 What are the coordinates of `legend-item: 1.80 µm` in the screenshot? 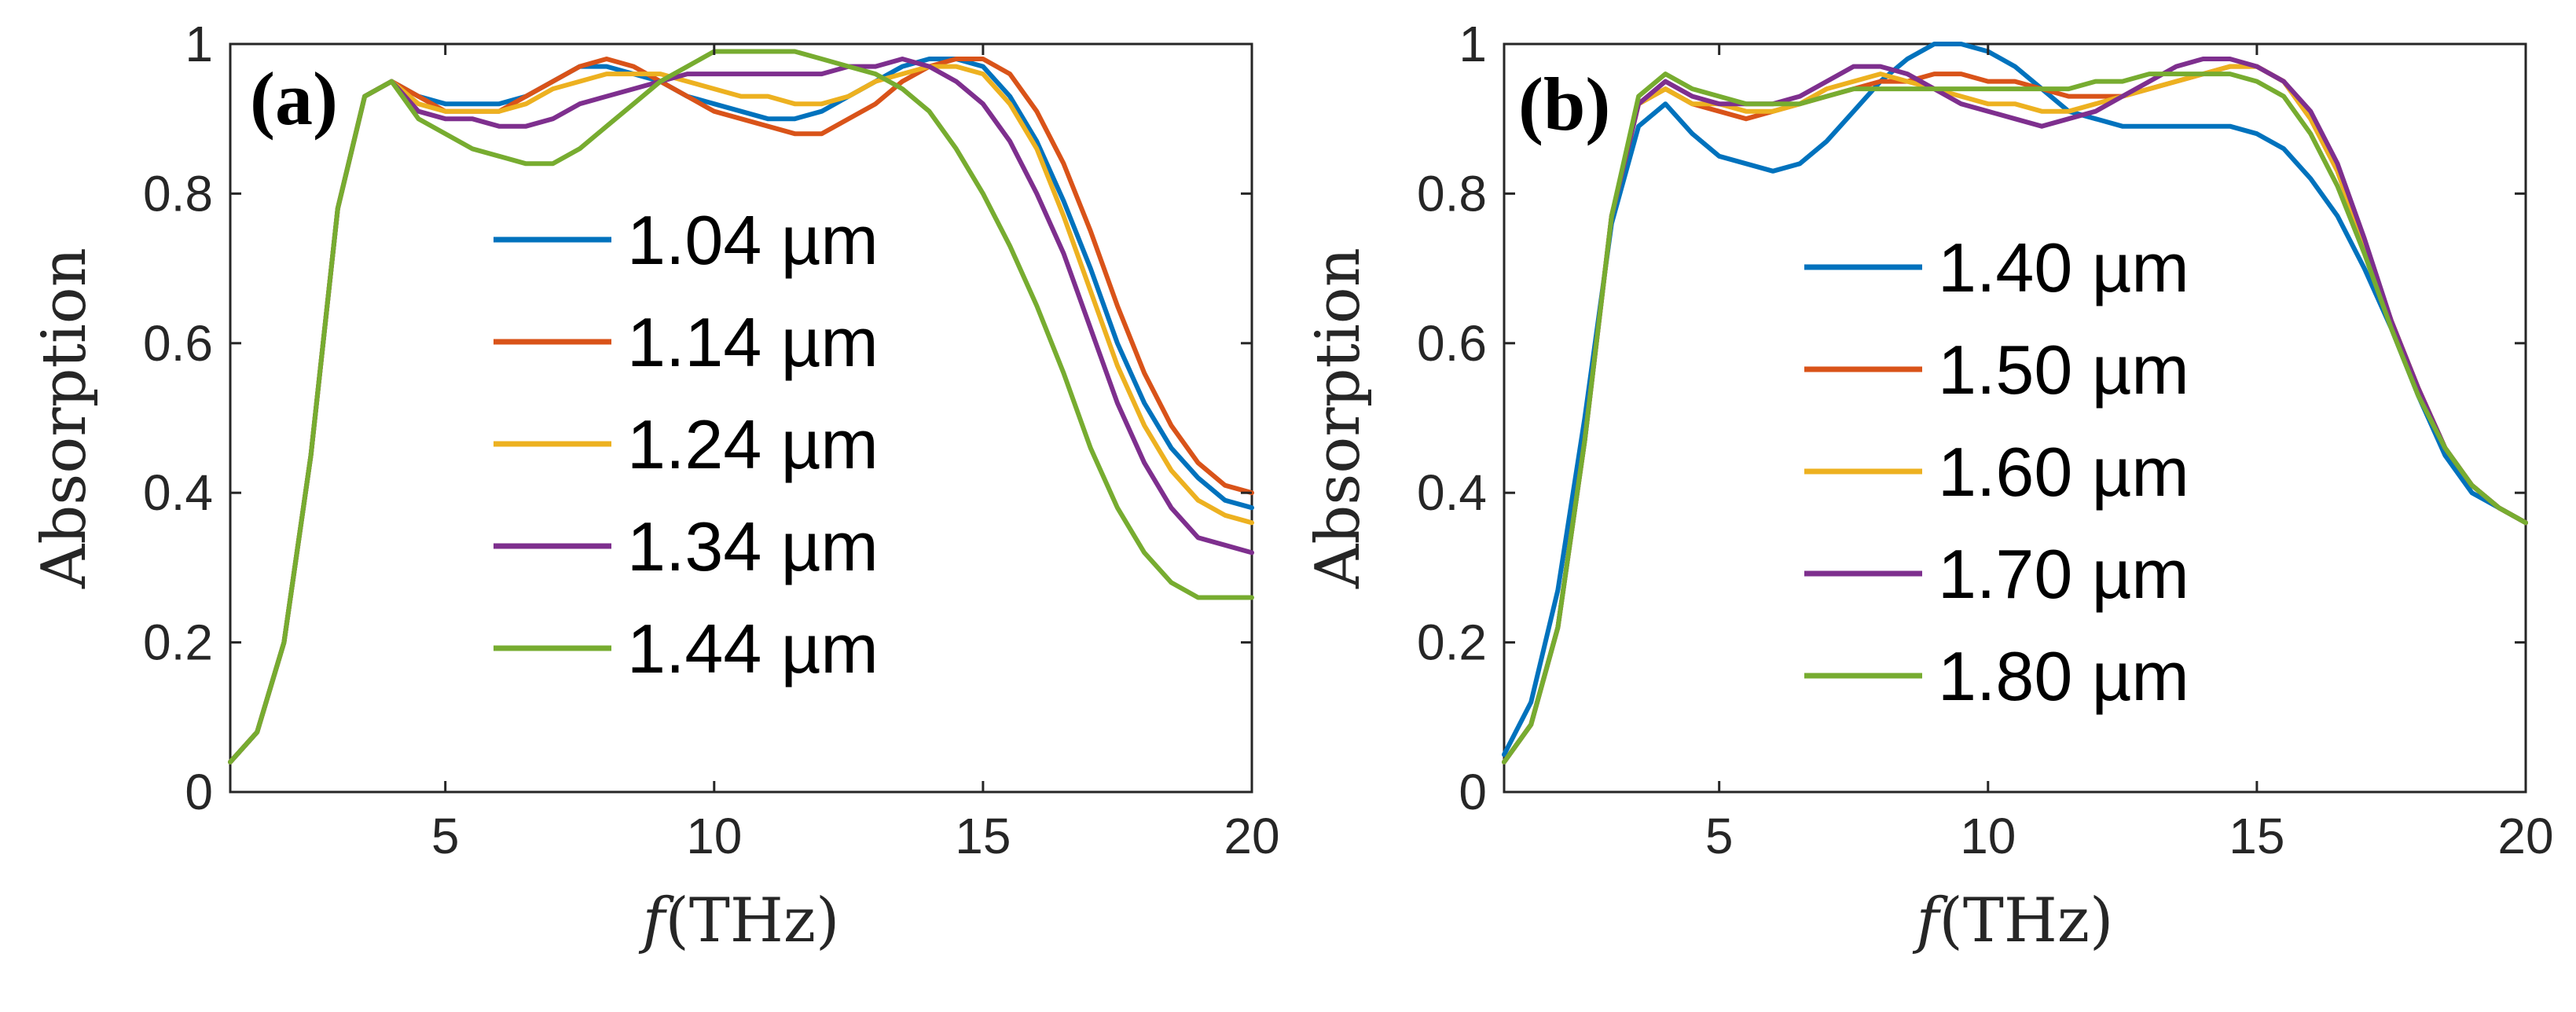 It's located at (1996, 676).